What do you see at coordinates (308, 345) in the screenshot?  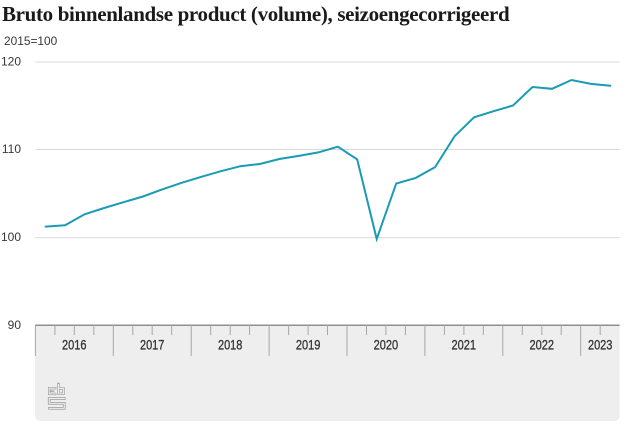 I see `svg-text: 2019` at bounding box center [308, 345].